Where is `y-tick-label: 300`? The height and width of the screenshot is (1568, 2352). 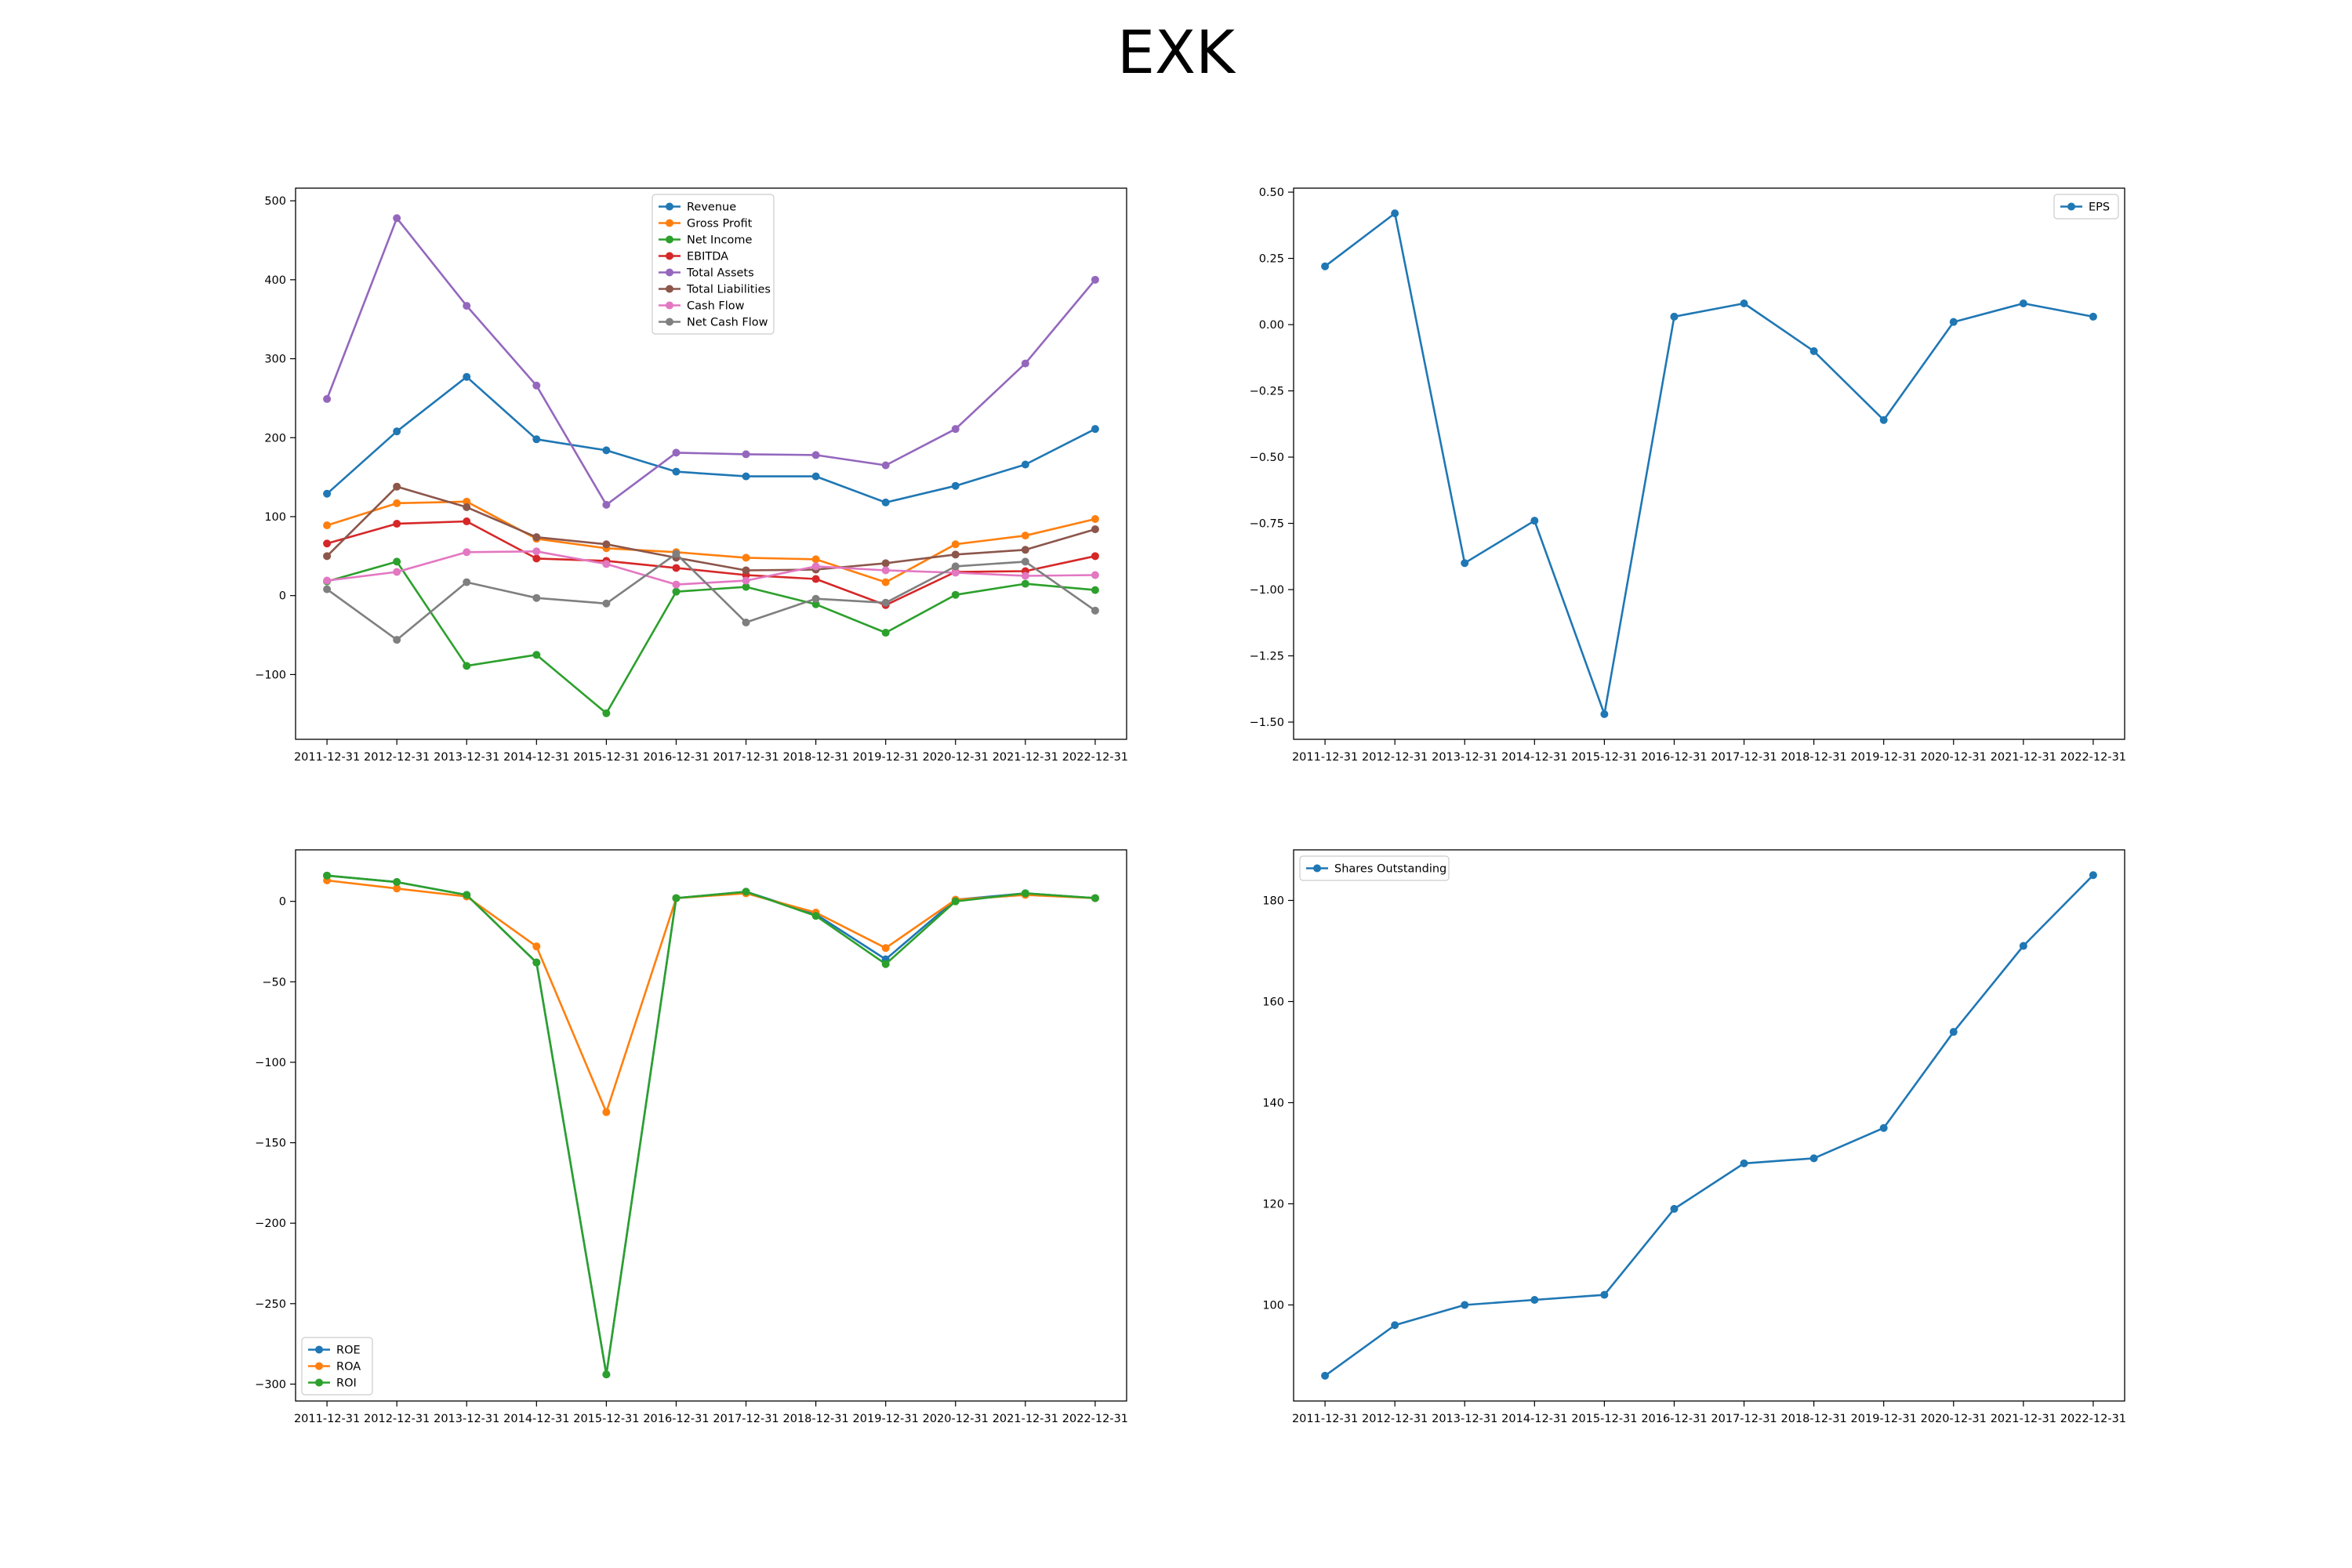
y-tick-label: 300 is located at coordinates (275, 360).